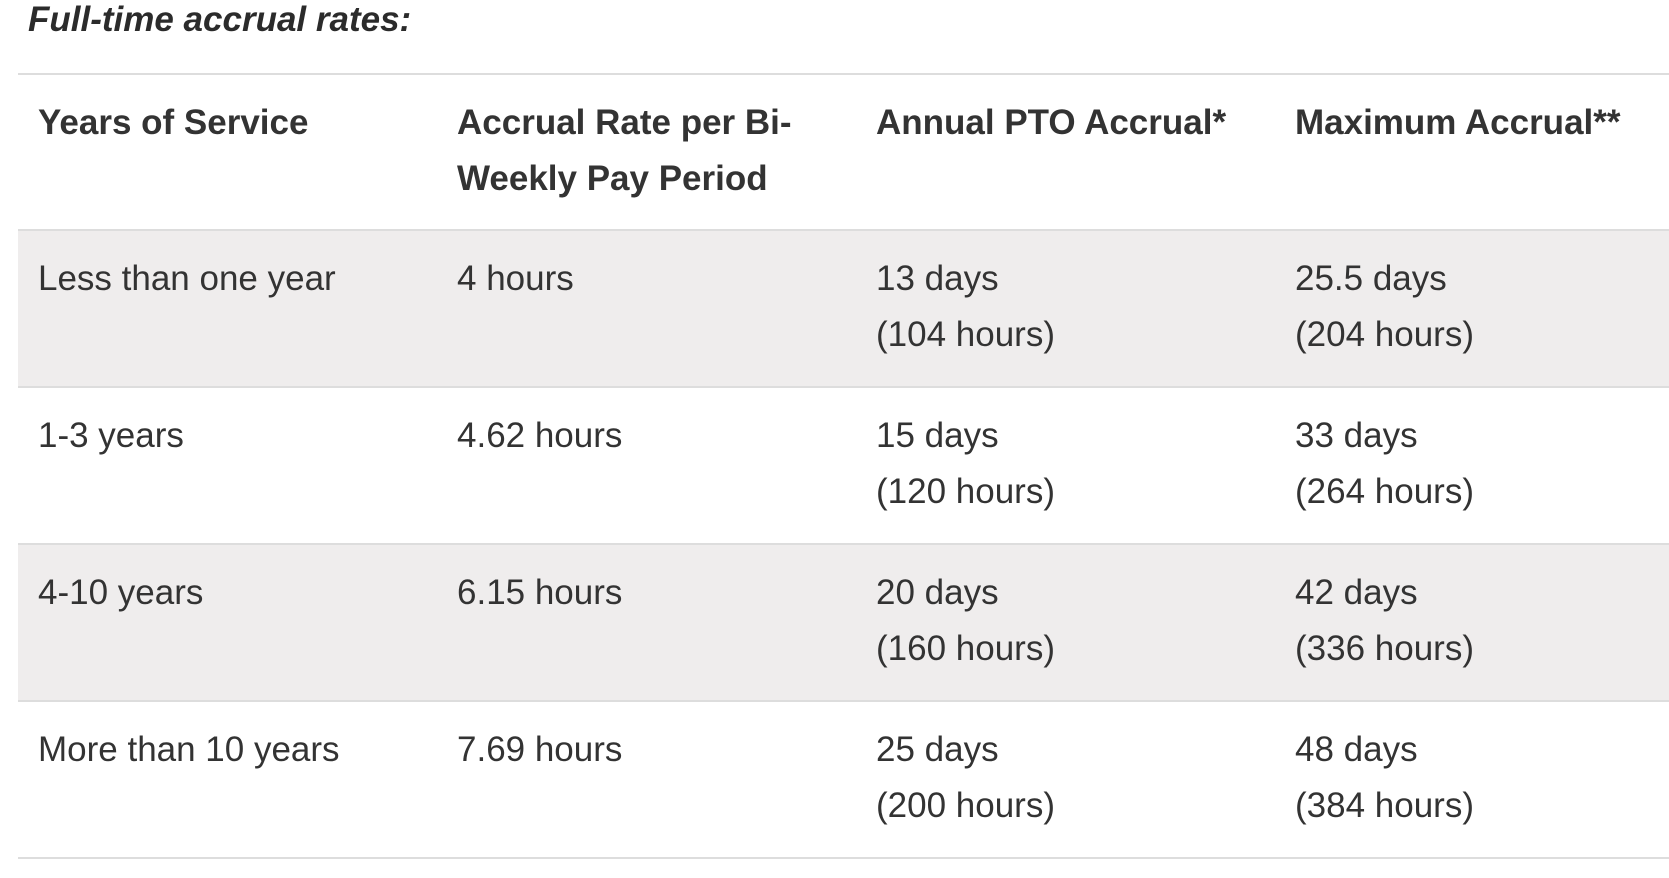 Image resolution: width=1669 pixels, height=878 pixels. What do you see at coordinates (1384, 491) in the screenshot?
I see `cell-text: (264 hours)` at bounding box center [1384, 491].